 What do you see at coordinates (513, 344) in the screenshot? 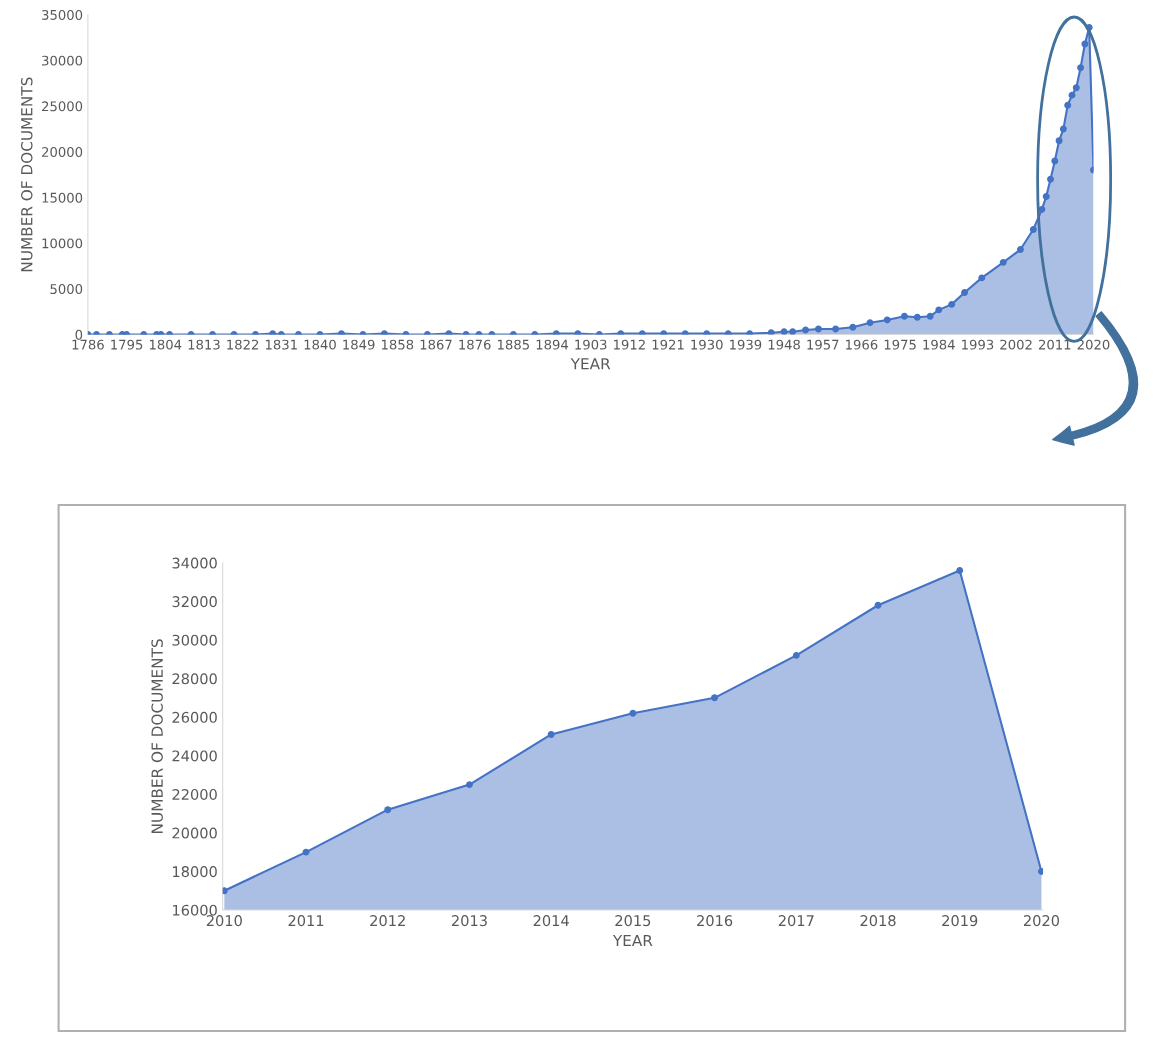
I see `x-tick-label: 1885` at bounding box center [513, 344].